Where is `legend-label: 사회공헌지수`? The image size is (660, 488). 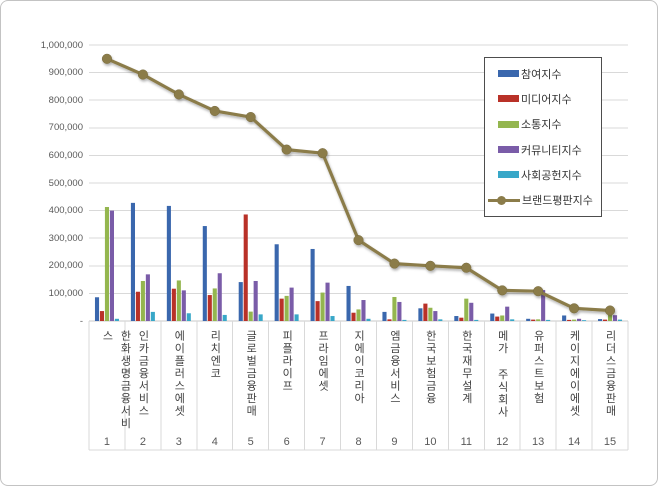 legend-label: 사회공헌지수 is located at coordinates (551, 175).